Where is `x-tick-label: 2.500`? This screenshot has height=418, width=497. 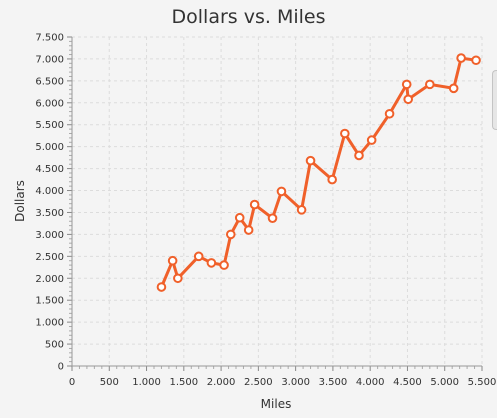
x-tick-label: 2.500 is located at coordinates (258, 382).